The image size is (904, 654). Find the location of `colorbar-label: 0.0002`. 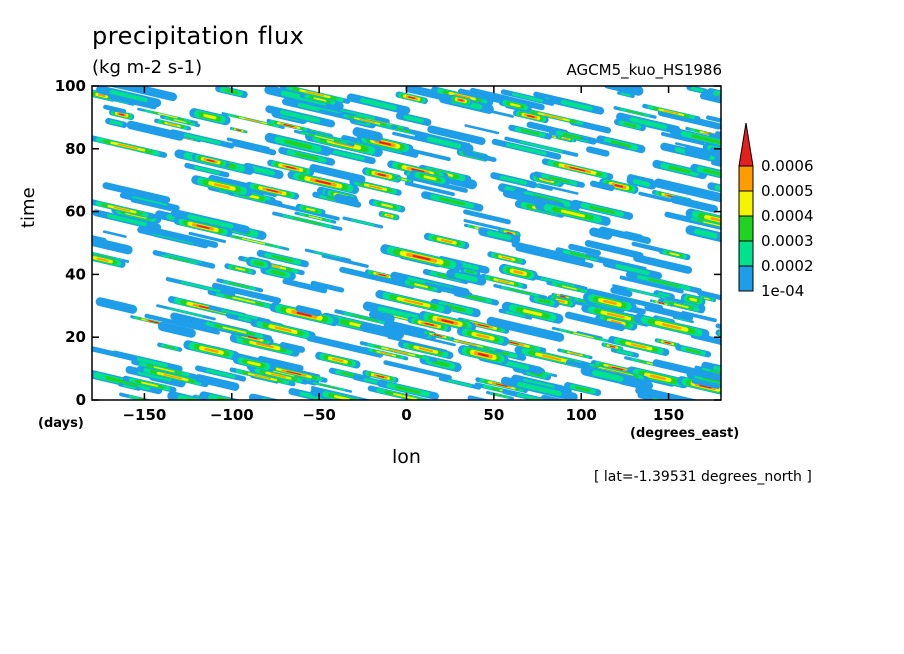

colorbar-label: 0.0002 is located at coordinates (787, 266).